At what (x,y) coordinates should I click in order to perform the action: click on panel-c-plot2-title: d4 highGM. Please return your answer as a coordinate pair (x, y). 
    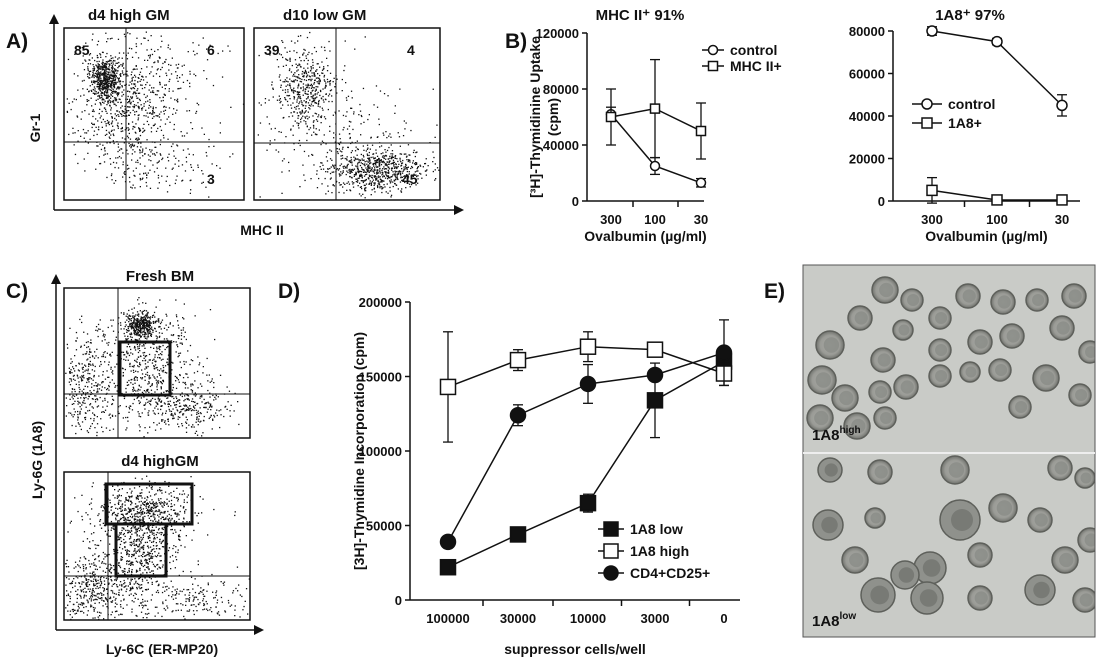
    Looking at the image, I should click on (160, 461).